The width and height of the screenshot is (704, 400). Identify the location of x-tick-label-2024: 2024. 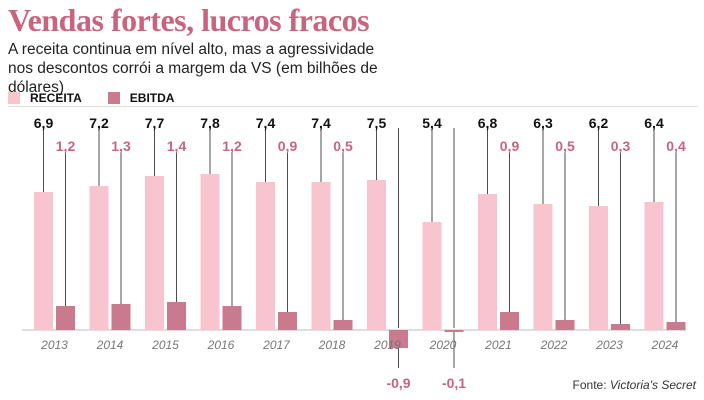
(665, 345).